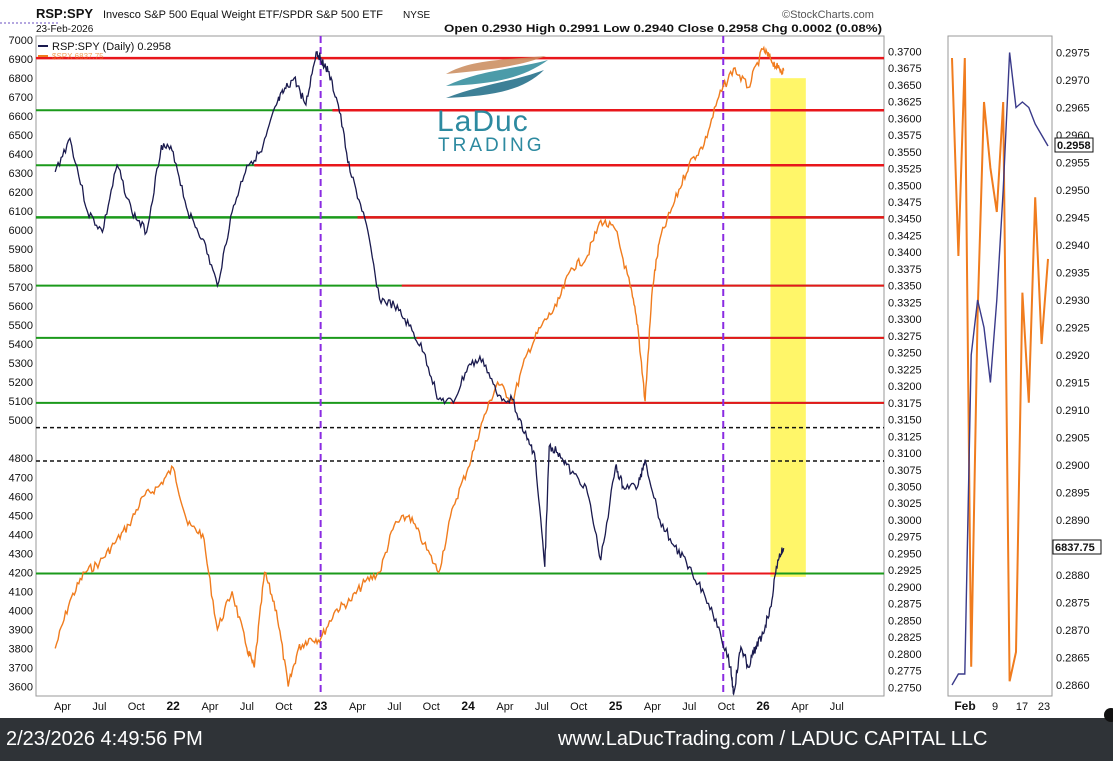 The height and width of the screenshot is (761, 1113). What do you see at coordinates (21, 60) in the screenshot?
I see `left-tick-label: 6900` at bounding box center [21, 60].